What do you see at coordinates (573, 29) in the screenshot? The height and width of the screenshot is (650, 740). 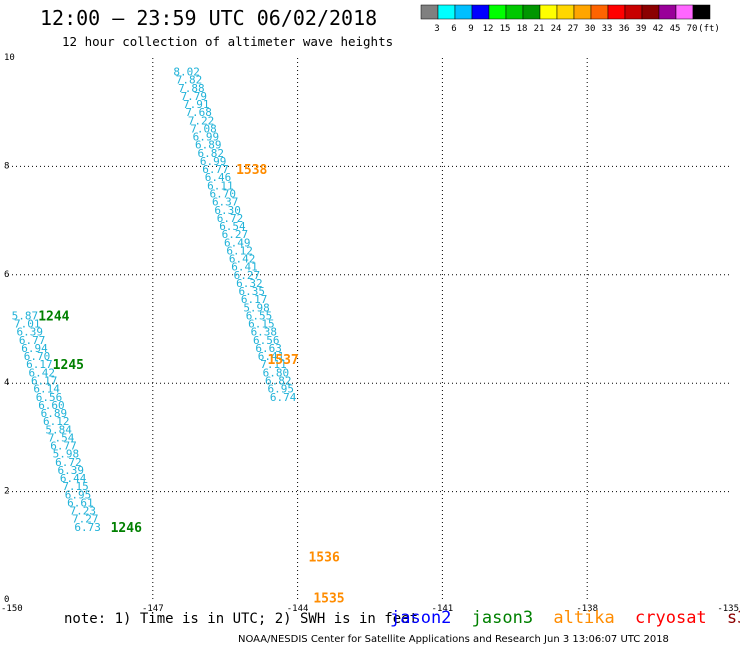 I see `scale-label: 27` at bounding box center [573, 29].